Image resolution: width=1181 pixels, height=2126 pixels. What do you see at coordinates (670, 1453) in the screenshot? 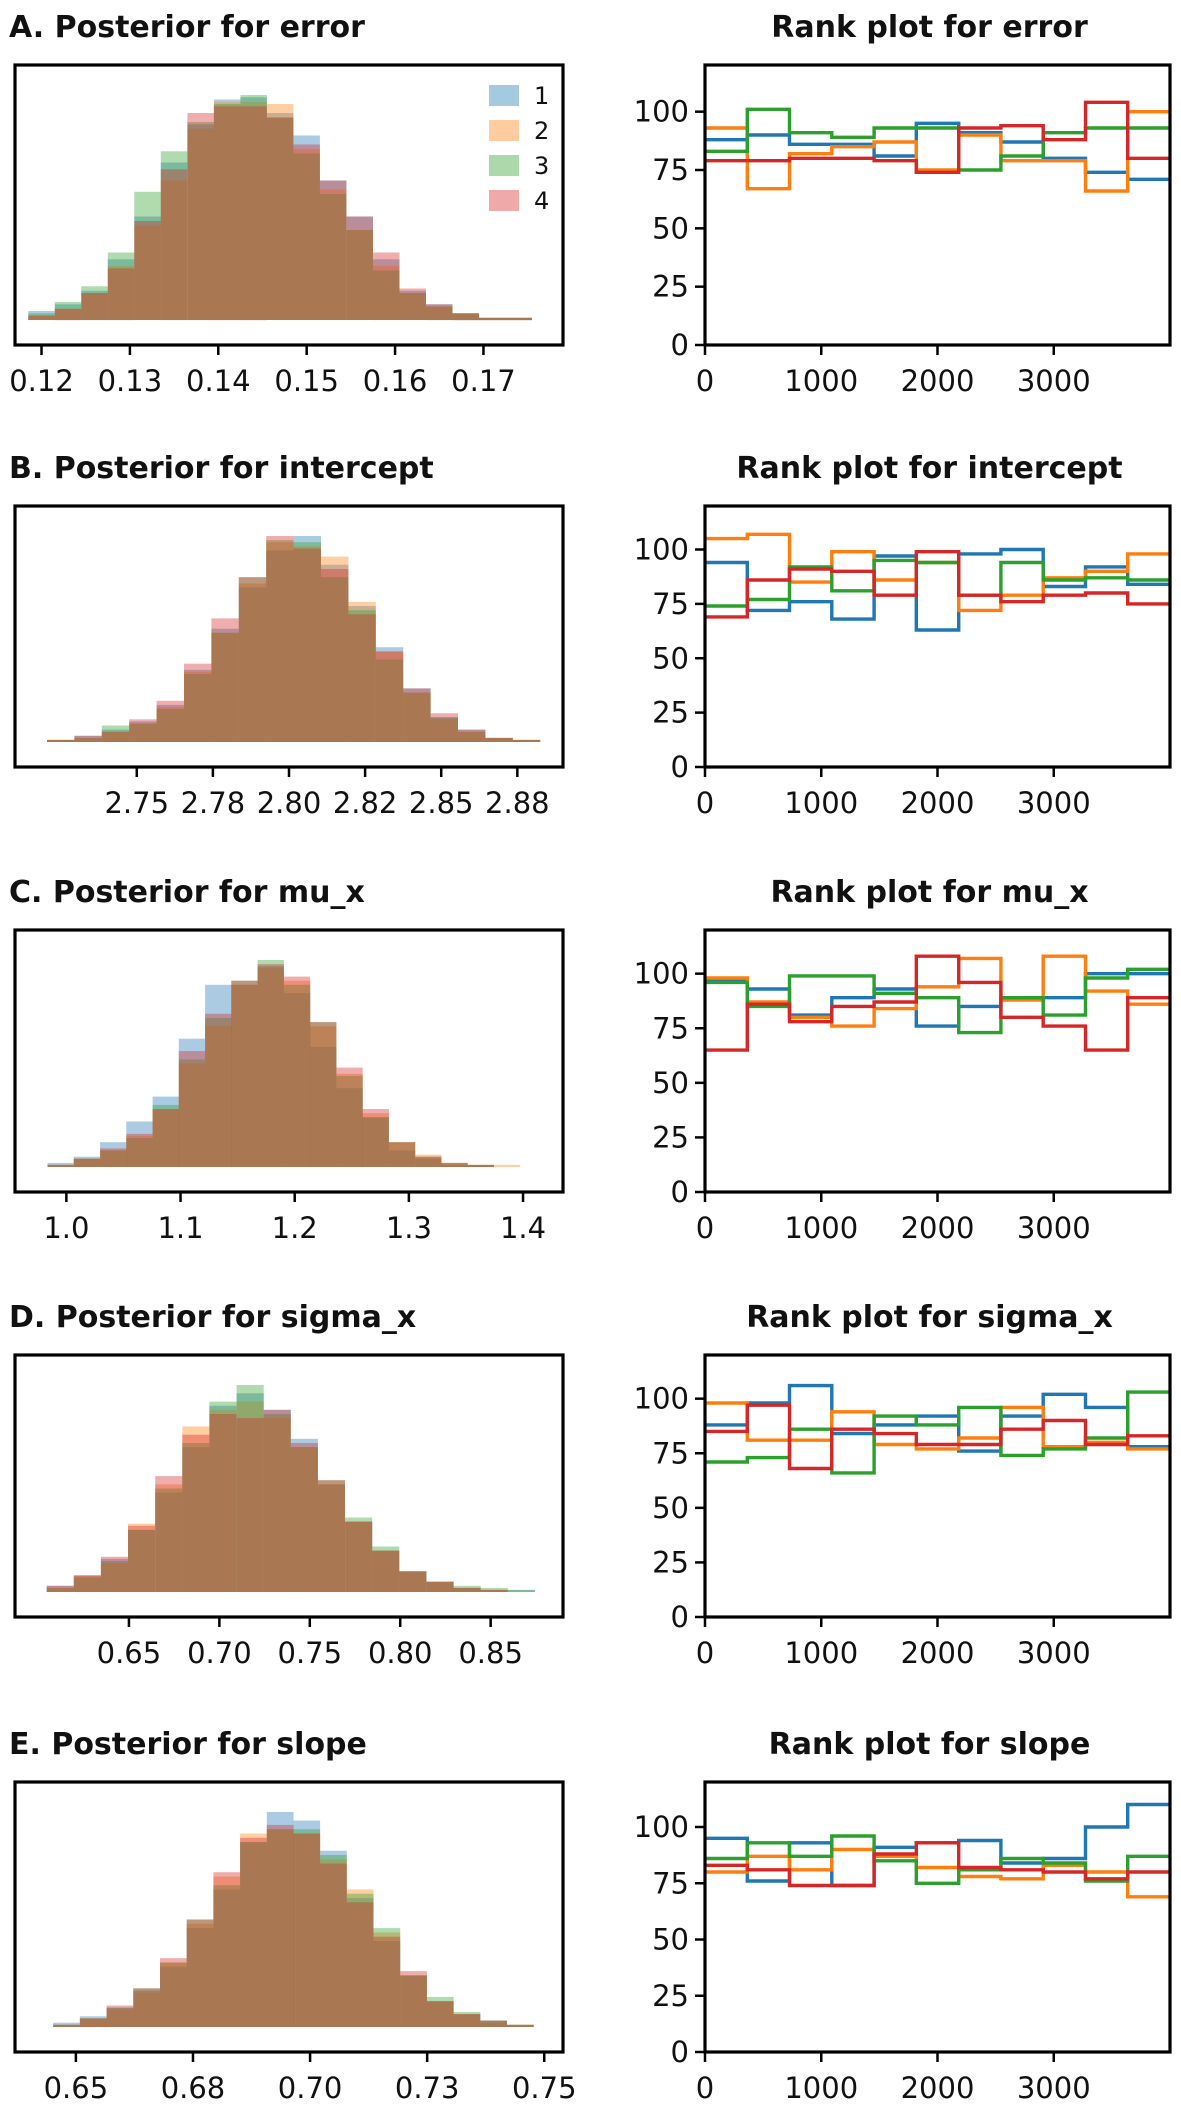
I see `y-tick-label: 75` at bounding box center [670, 1453].